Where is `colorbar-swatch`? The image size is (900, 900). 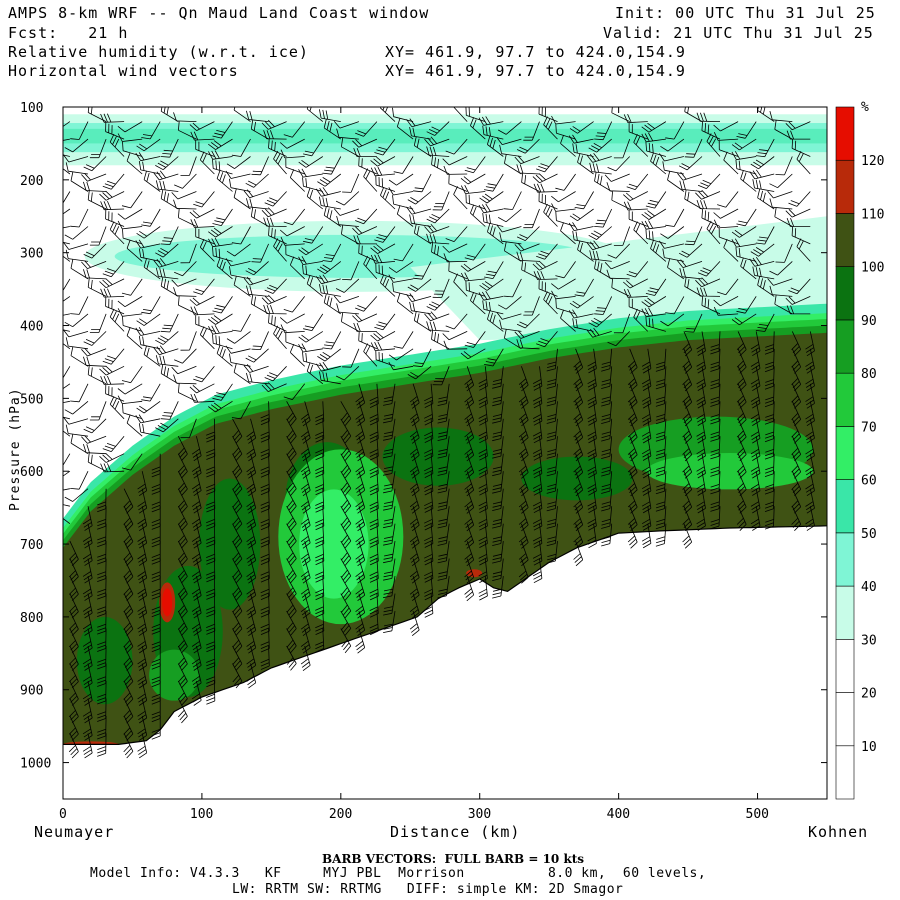 colorbar-swatch is located at coordinates (845, 293).